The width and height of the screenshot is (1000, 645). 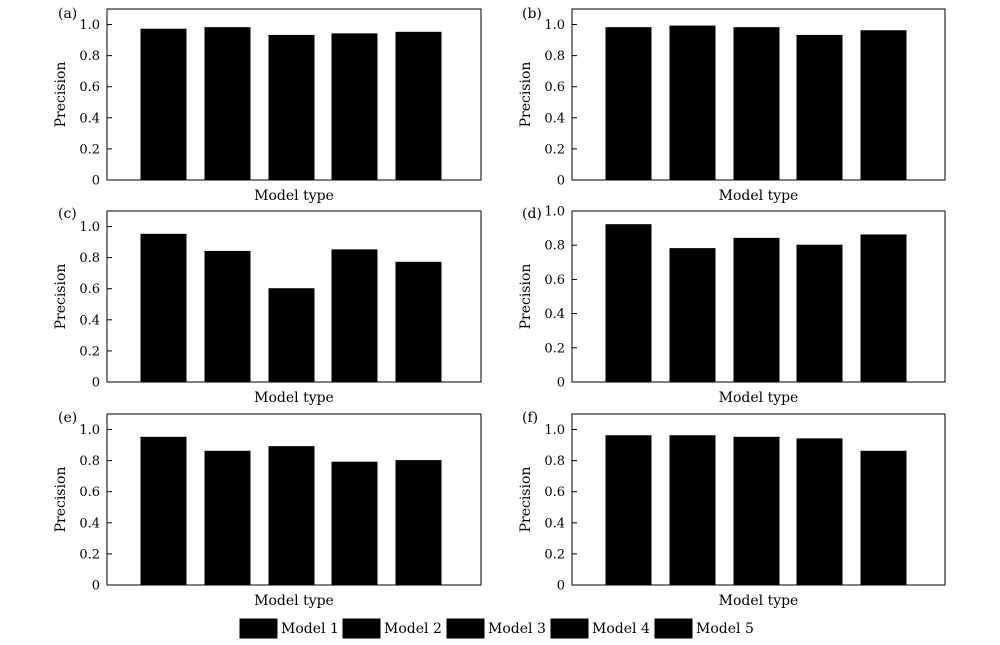 I want to click on chart-panel: (a) 0 0.2 0.4 0.6 0.8 1.0 Precision Model type, so click(x=267, y=105).